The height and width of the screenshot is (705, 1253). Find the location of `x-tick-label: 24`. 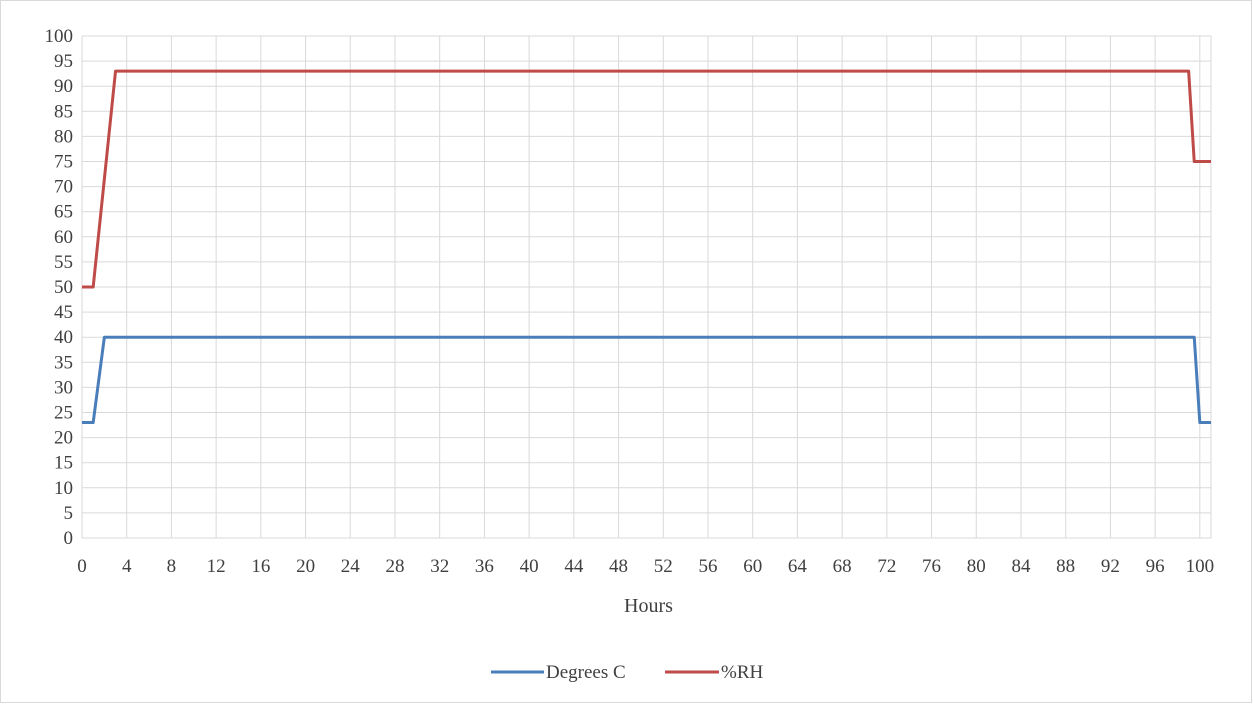

x-tick-label: 24 is located at coordinates (351, 566).